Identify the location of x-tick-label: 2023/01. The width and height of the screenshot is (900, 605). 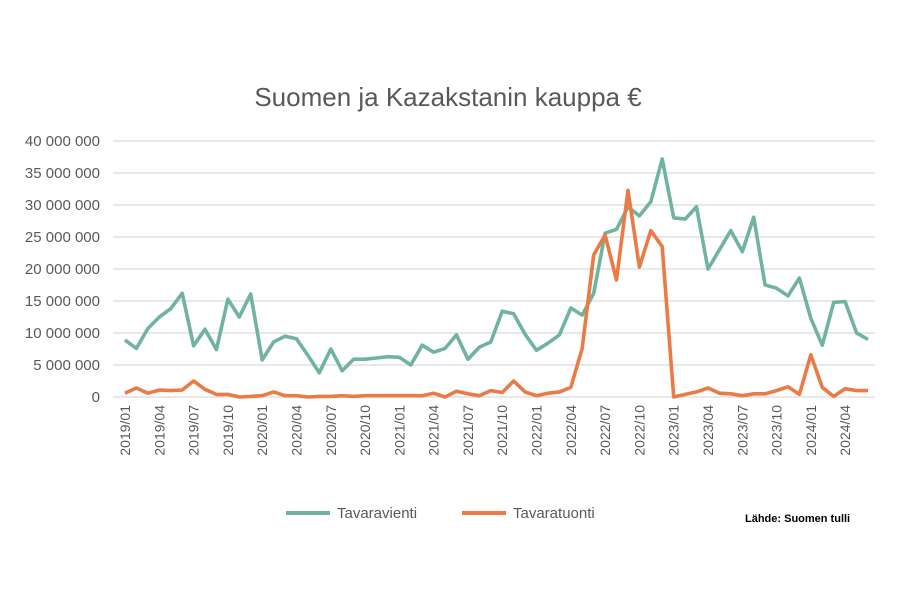
(674, 430).